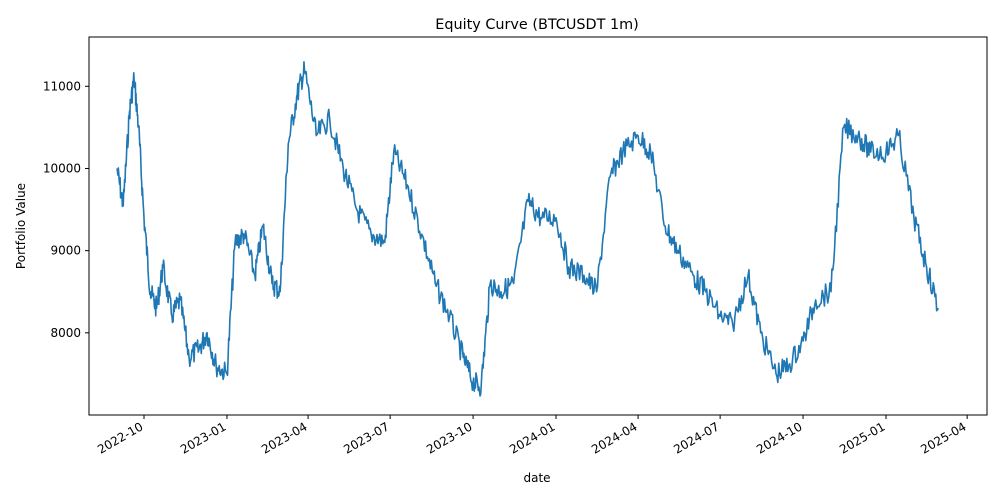 This screenshot has width=1000, height=500. What do you see at coordinates (66, 209) in the screenshot?
I see `y-axis: 8000 9000 10000 11000` at bounding box center [66, 209].